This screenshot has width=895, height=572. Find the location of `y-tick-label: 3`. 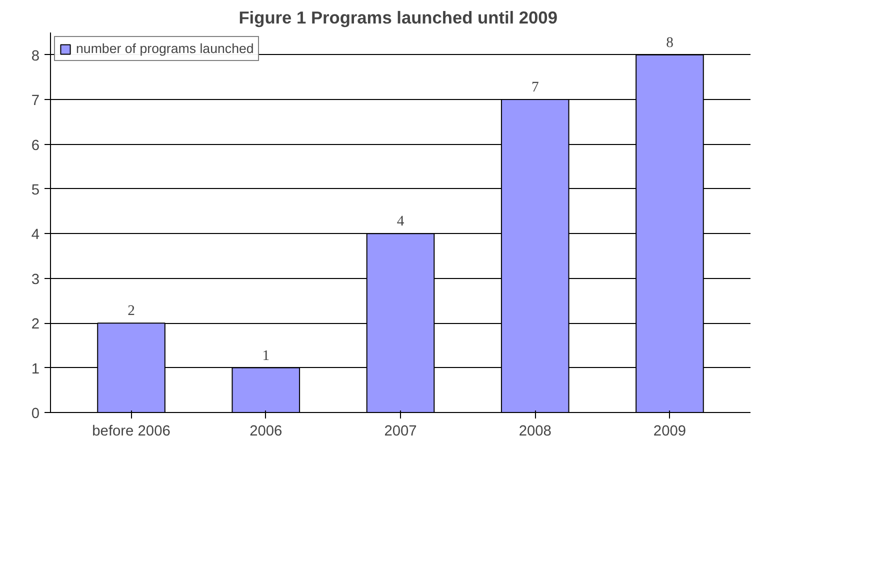

y-tick-label: 3 is located at coordinates (35, 280).